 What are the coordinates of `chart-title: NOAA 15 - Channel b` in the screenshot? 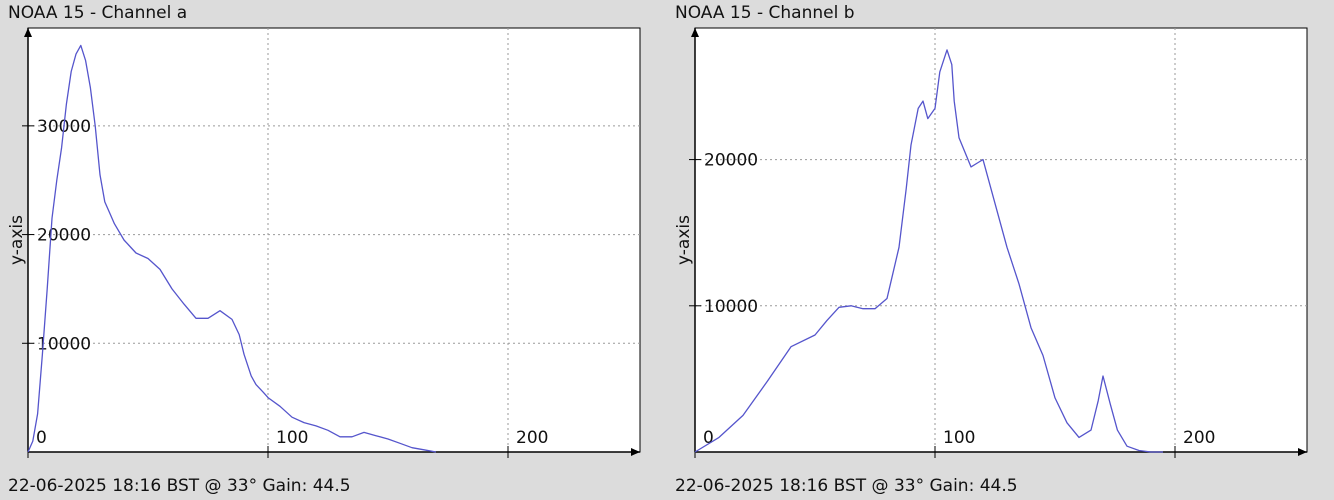 It's located at (765, 13).